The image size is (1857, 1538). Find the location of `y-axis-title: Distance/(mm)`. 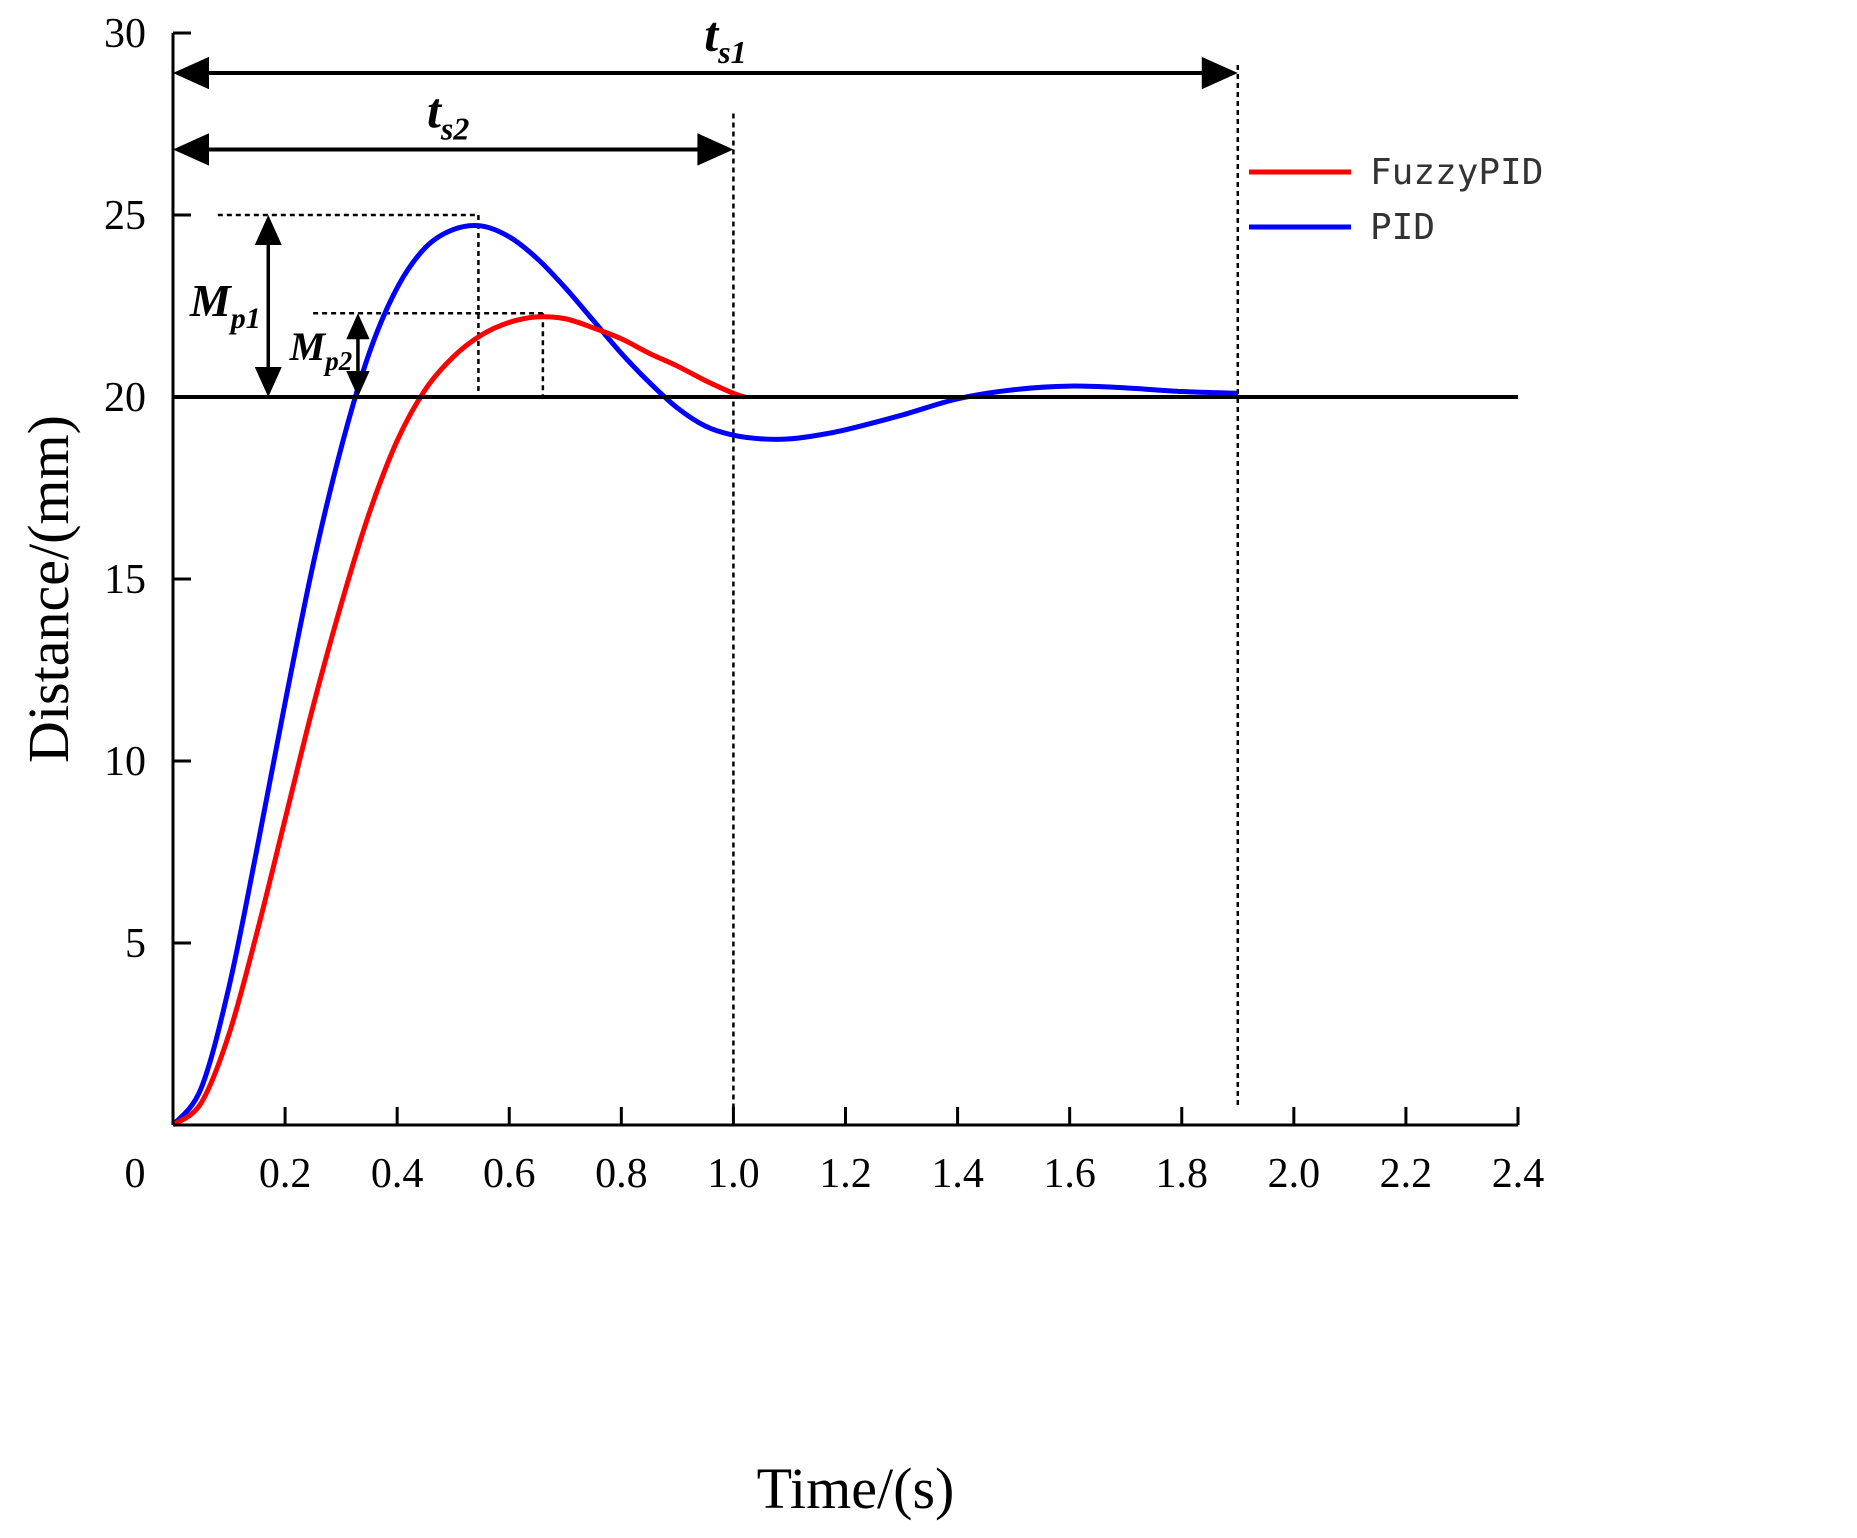

y-axis-title: Distance/(mm) is located at coordinates (48, 589).